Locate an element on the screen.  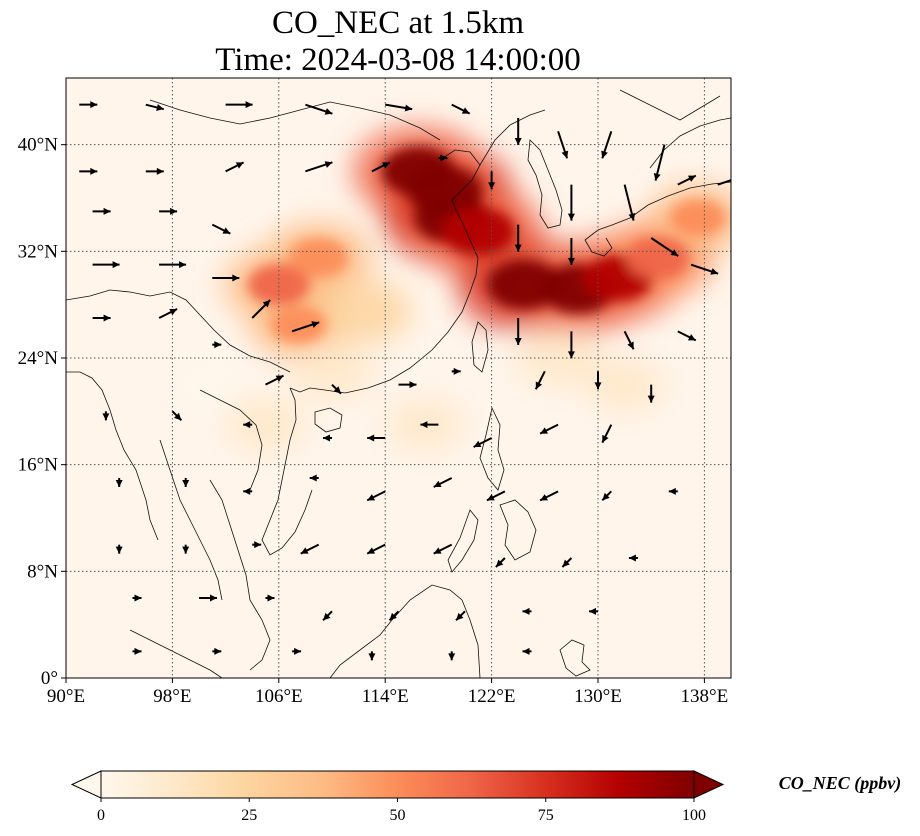
colorbar-tick-label: 100 is located at coordinates (694, 815).